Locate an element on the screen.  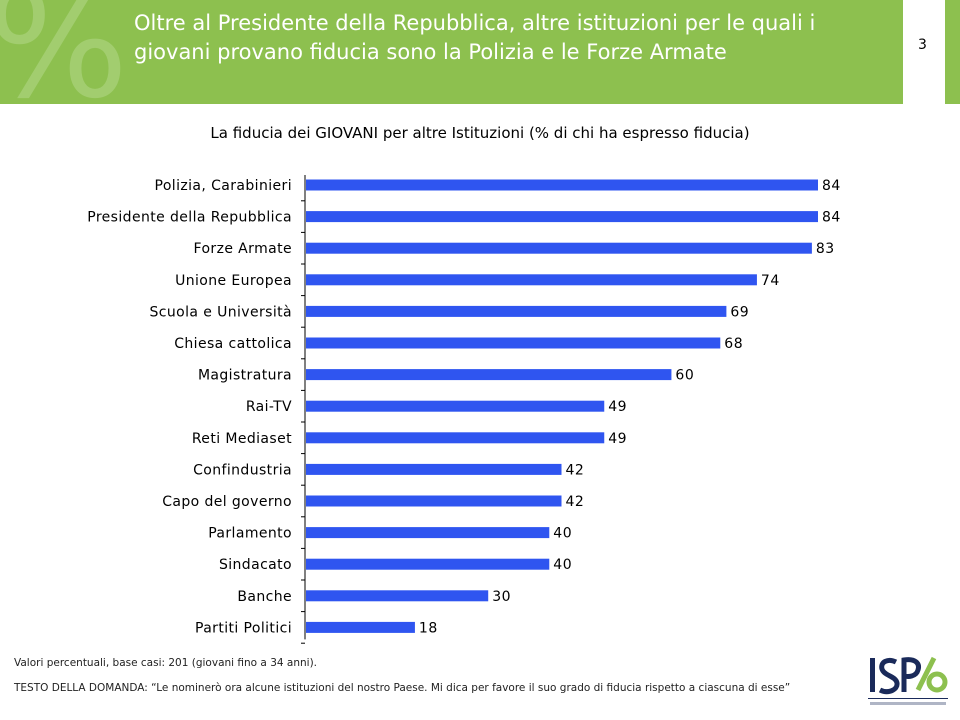
value-label: 69 is located at coordinates (739, 312).